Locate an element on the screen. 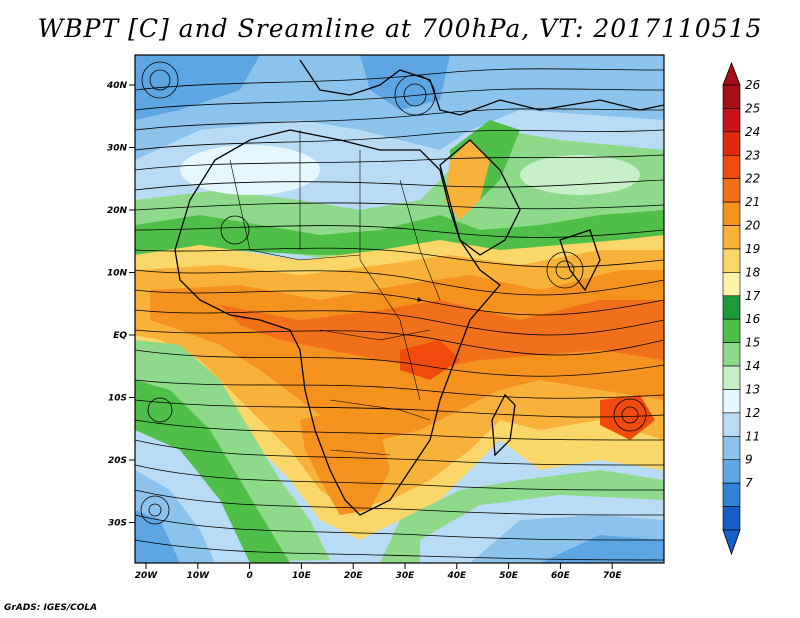  colorbar-label: 22 is located at coordinates (752, 179).